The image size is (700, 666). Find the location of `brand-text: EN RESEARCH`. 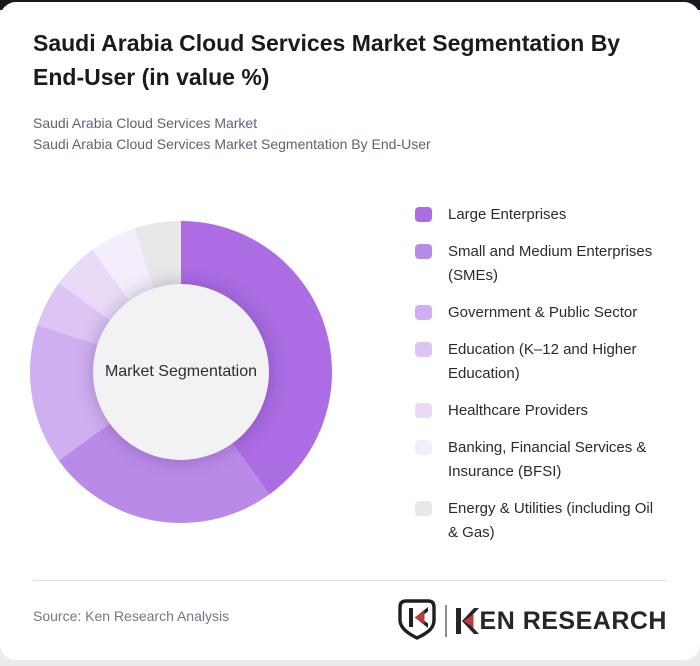

brand-text: EN RESEARCH is located at coordinates (573, 620).